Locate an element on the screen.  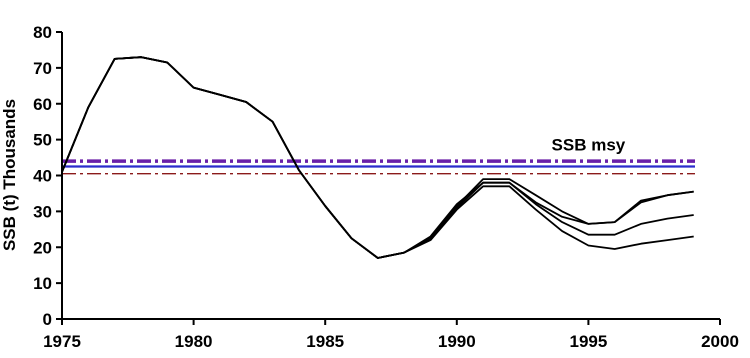
x-tick-label: 1985 is located at coordinates (325, 341).